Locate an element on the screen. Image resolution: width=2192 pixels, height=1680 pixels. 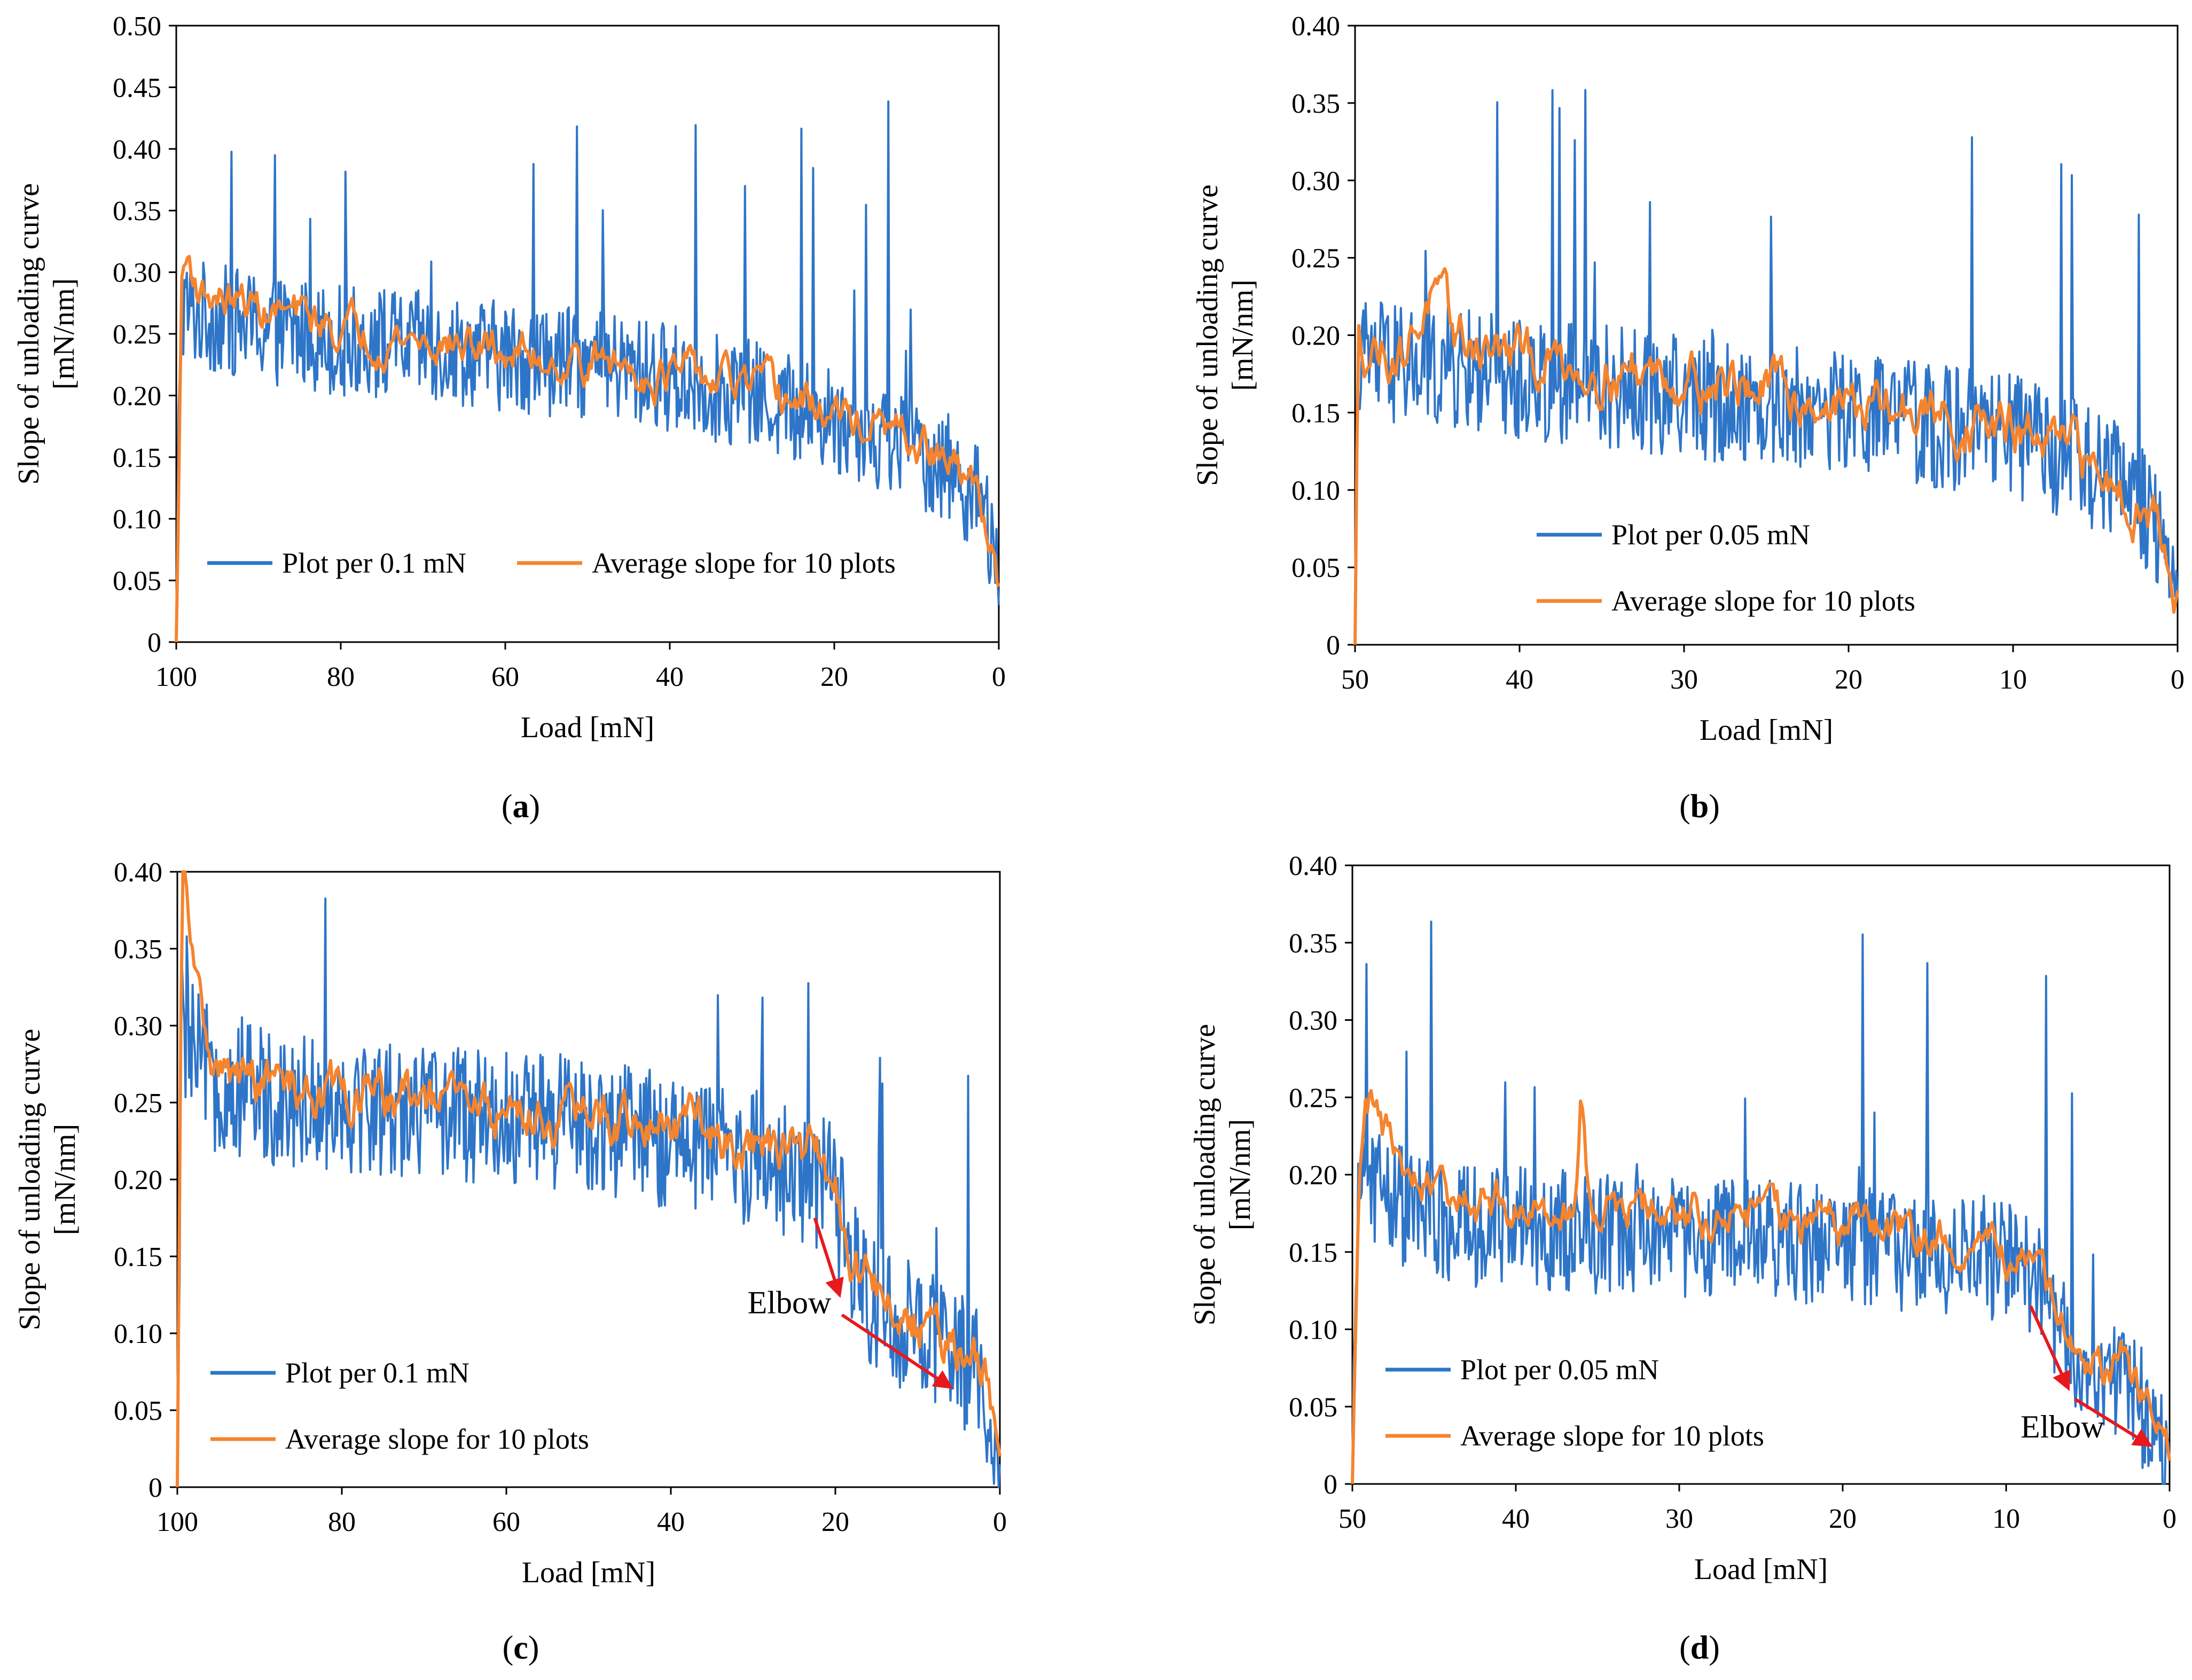
x-tick-label: 100 is located at coordinates (176, 677).